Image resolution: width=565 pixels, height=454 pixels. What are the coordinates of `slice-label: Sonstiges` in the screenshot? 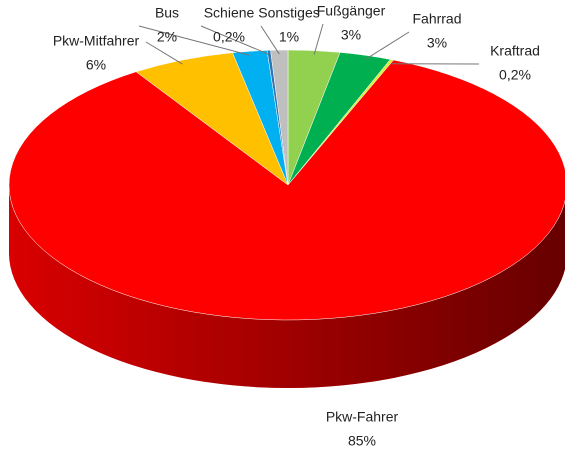 It's located at (288, 13).